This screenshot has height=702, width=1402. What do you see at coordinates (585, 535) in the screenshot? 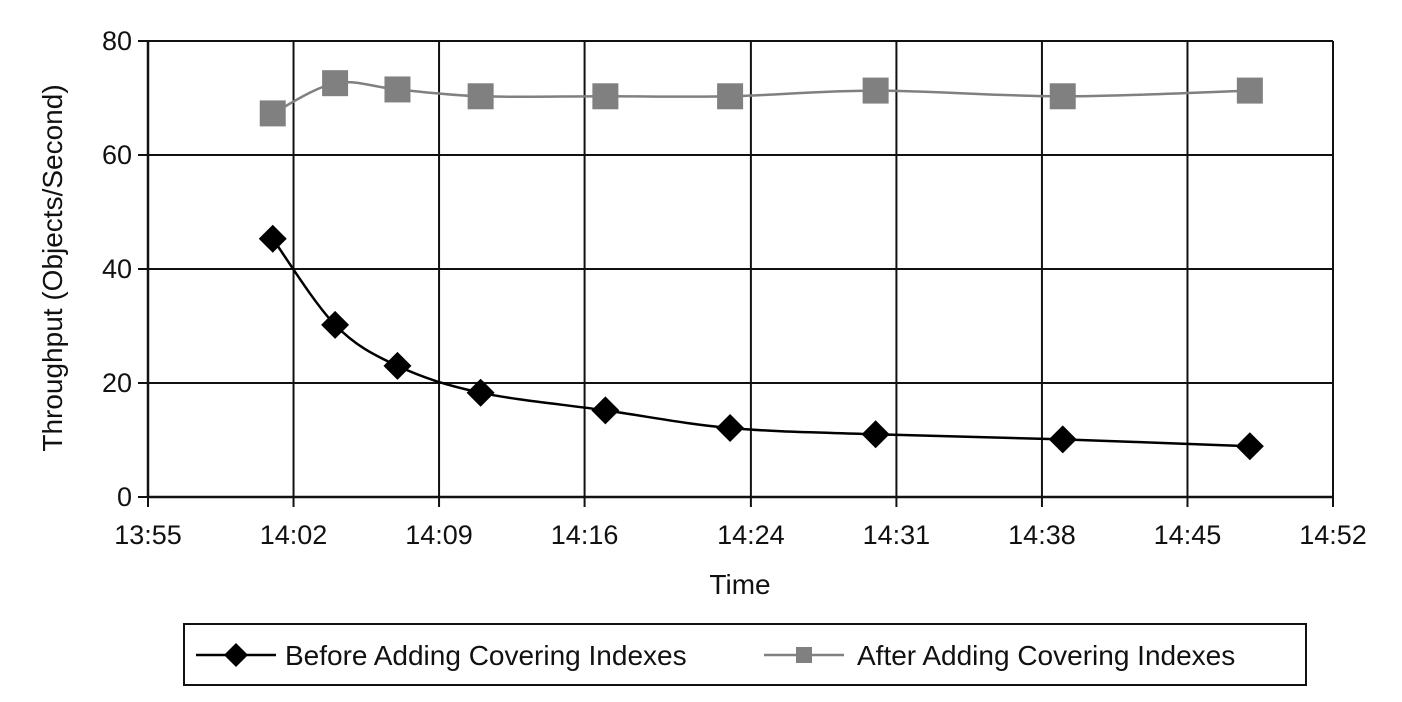
I see `x-tick-label: 14:16` at bounding box center [585, 535].